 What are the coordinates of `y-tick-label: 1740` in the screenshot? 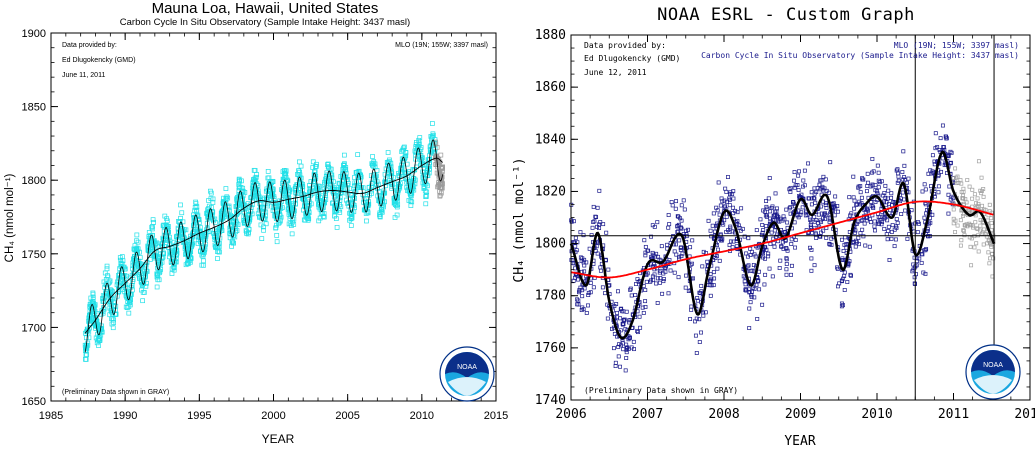 It's located at (550, 400).